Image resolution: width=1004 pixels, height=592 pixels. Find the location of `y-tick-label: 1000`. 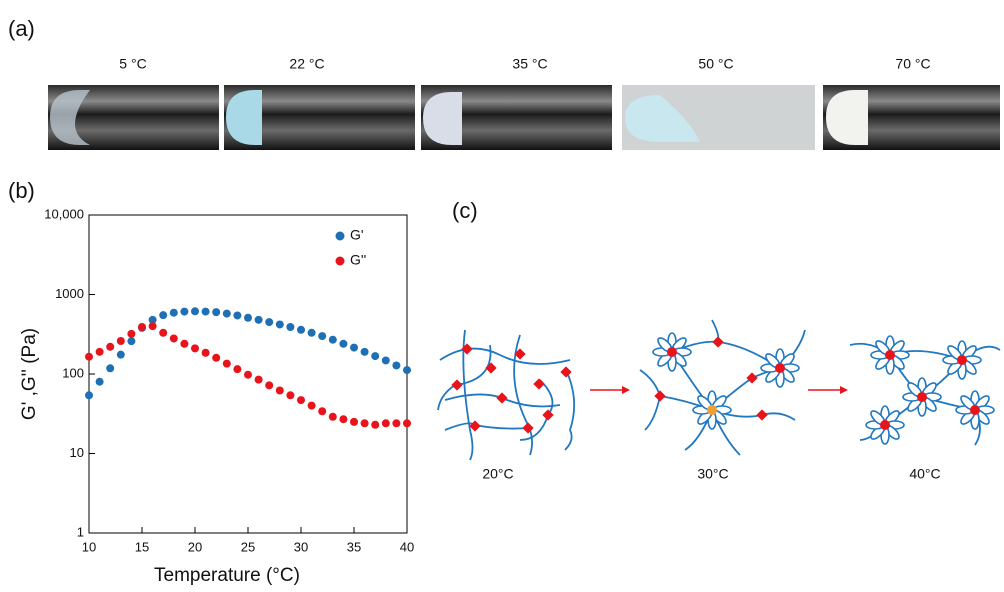

y-tick-label: 1000 is located at coordinates (69, 293).